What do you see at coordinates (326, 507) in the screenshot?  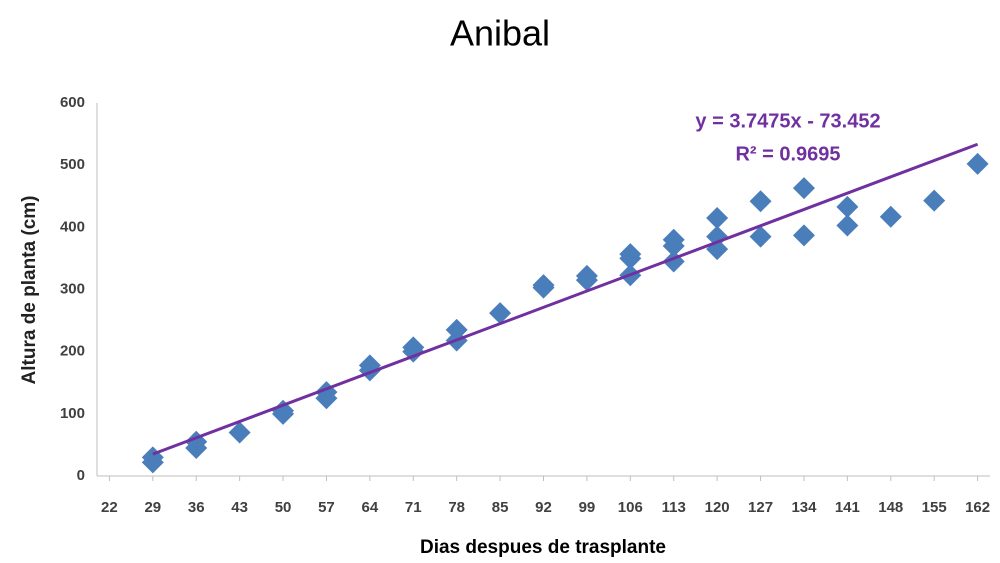 I see `x-tick-label: 57` at bounding box center [326, 507].